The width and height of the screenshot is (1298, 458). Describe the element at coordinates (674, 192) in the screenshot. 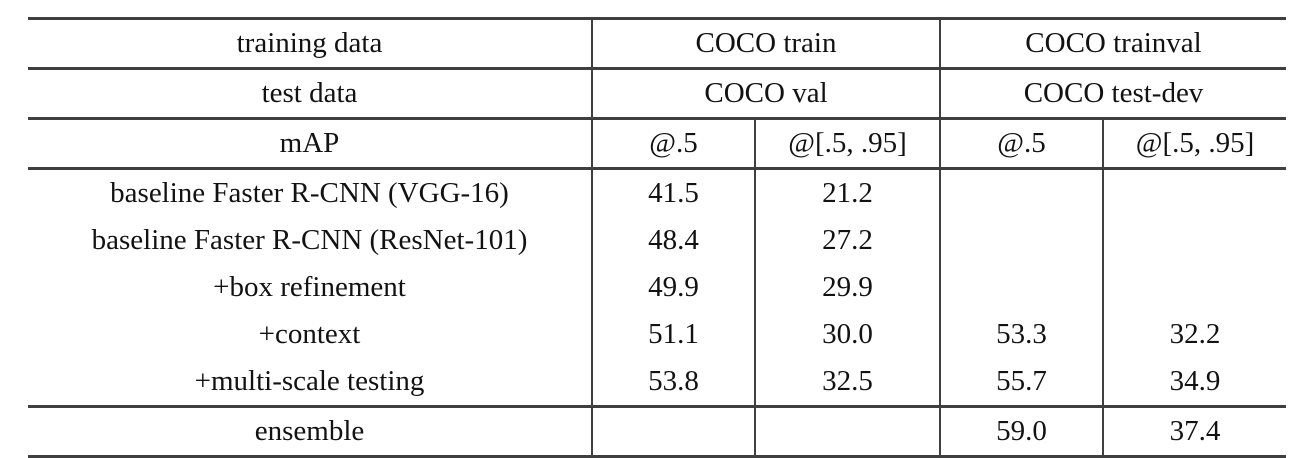

I see `cell-value: 41.5` at that location.